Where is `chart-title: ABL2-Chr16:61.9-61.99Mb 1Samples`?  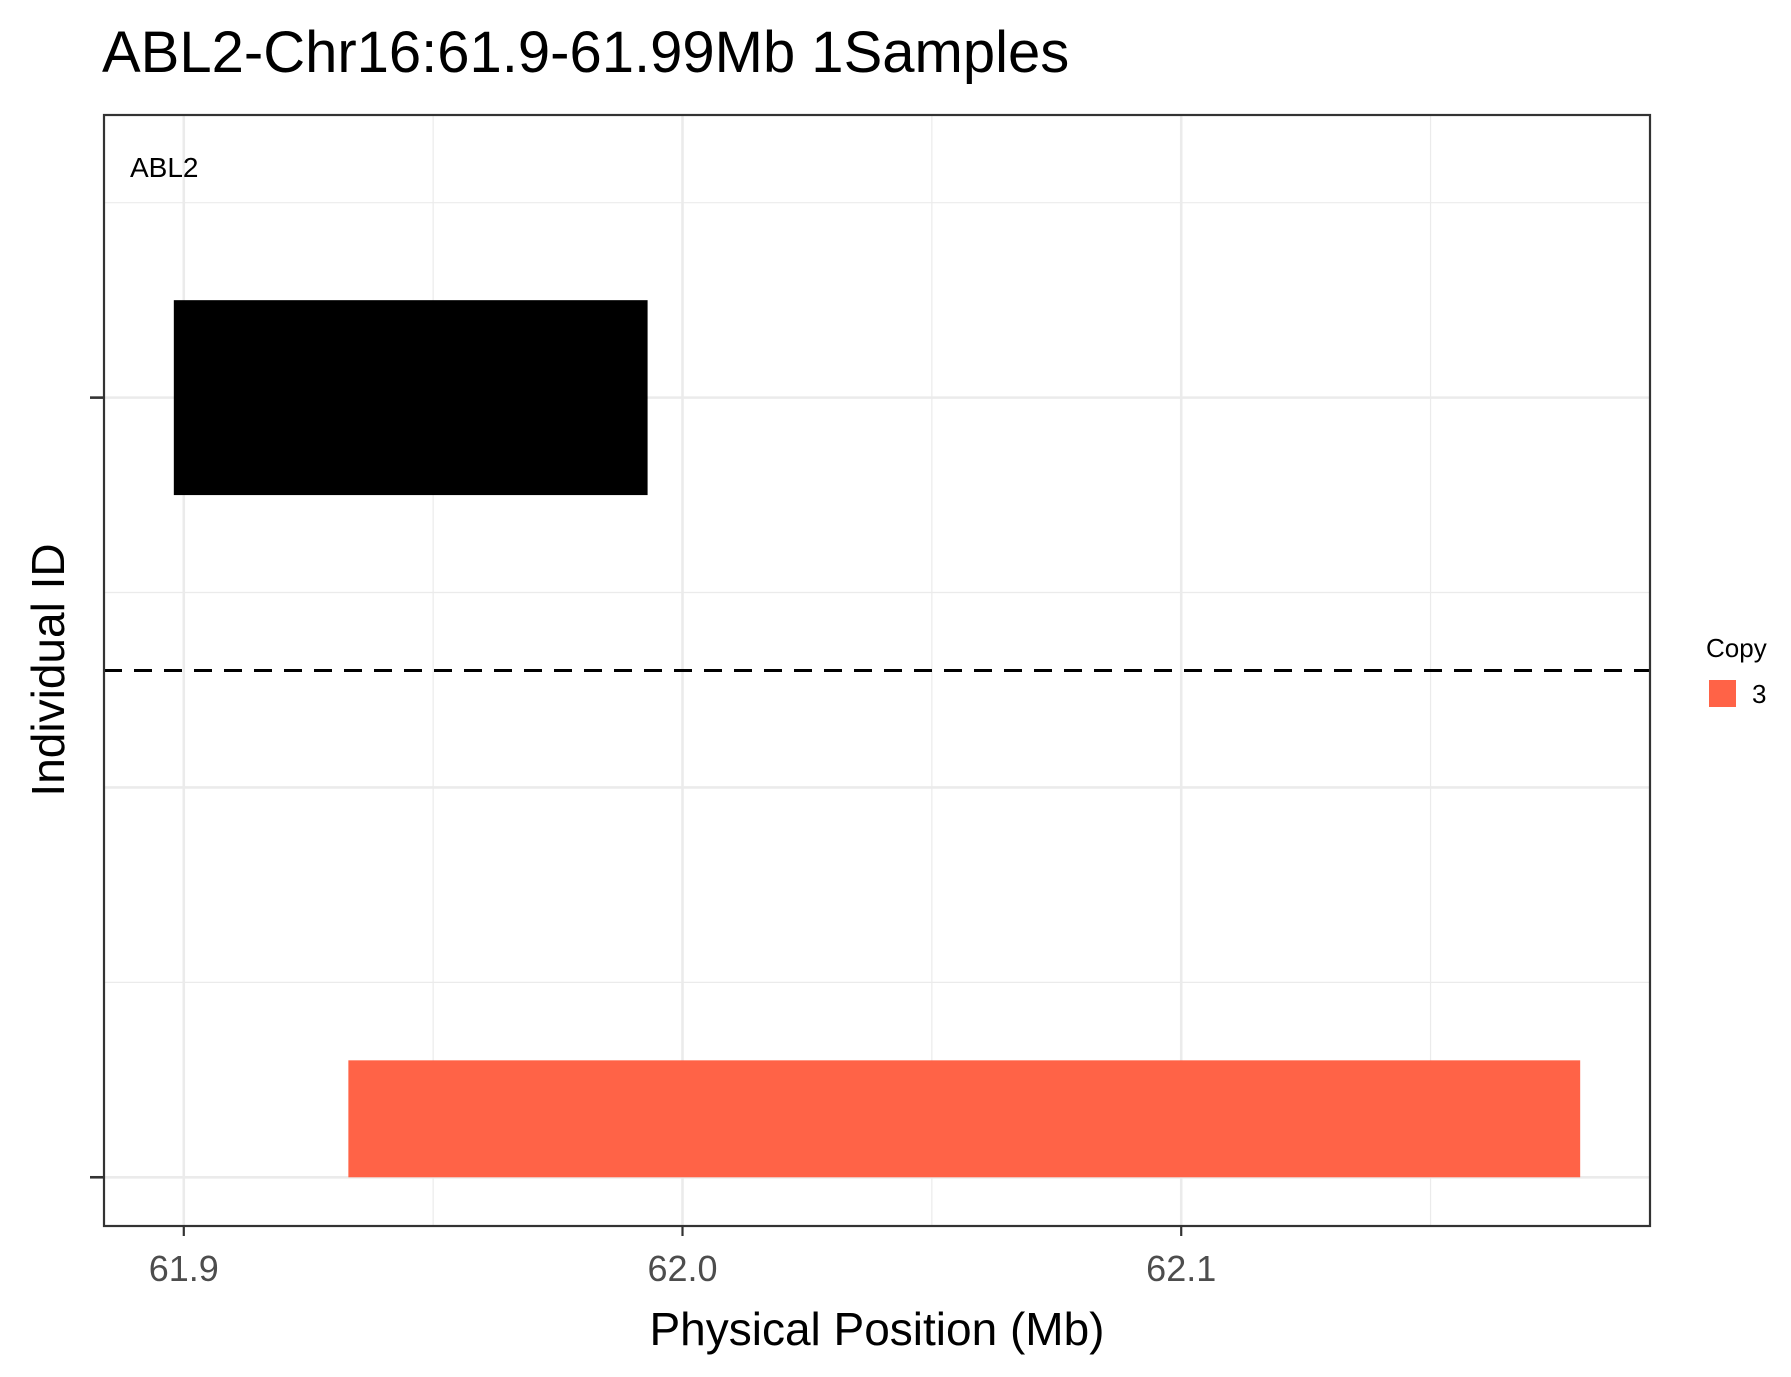 chart-title: ABL2-Chr16:61.9-61.99Mb 1Samples is located at coordinates (585, 52).